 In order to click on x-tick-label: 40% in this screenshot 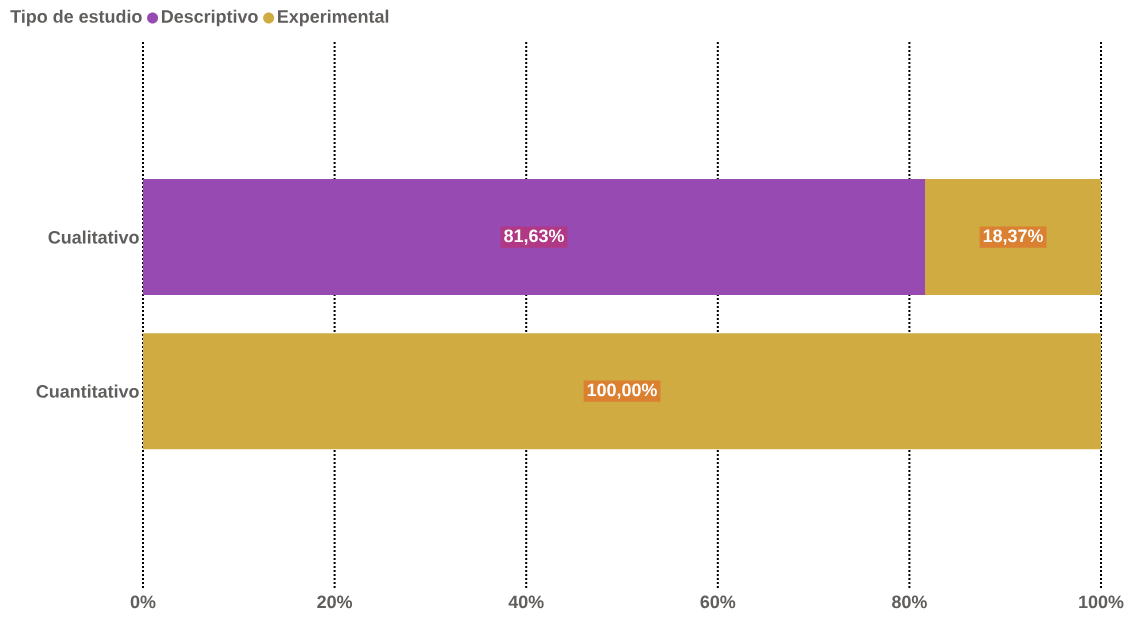, I will do `click(526, 602)`.